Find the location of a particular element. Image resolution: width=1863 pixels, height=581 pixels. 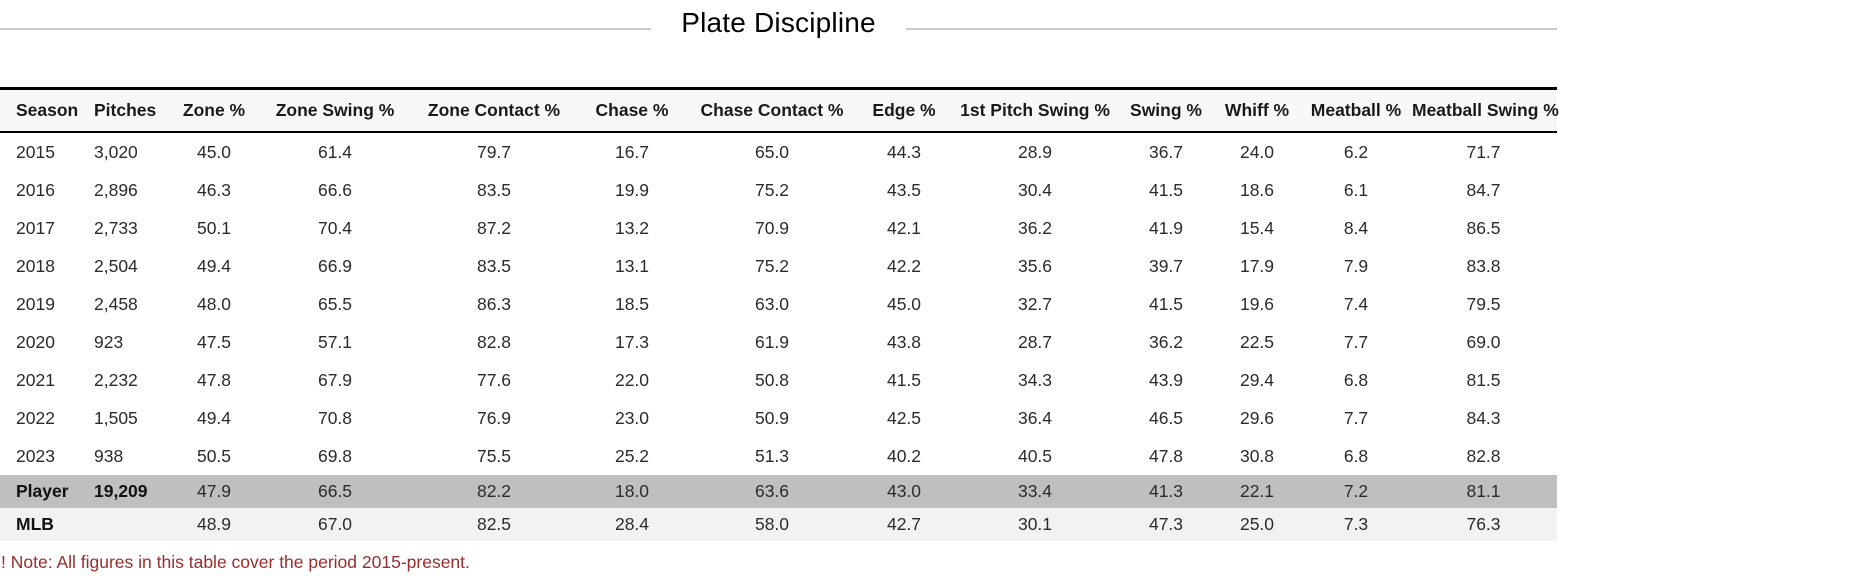

stat-cell: 86.5 is located at coordinates (1483, 227).